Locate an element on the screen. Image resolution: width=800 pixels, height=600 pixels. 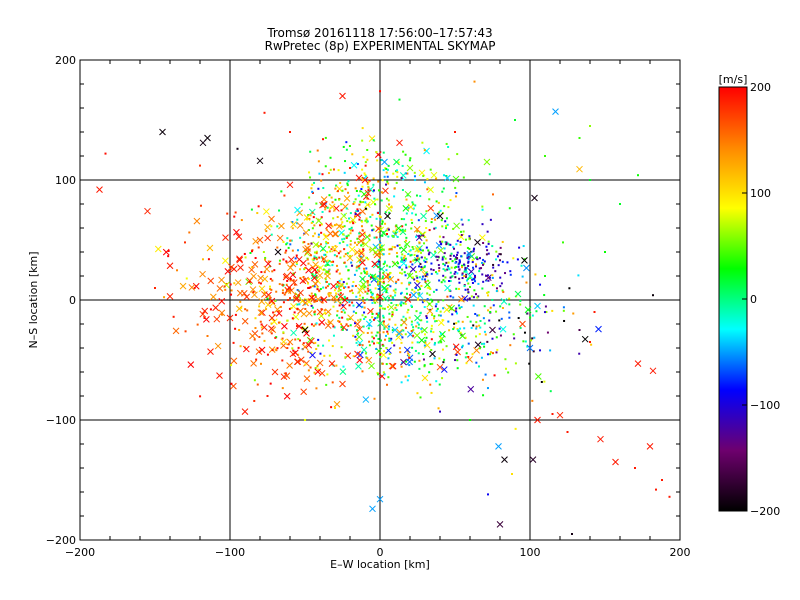
x-axis-label: E–W location [km] is located at coordinates (380, 564).